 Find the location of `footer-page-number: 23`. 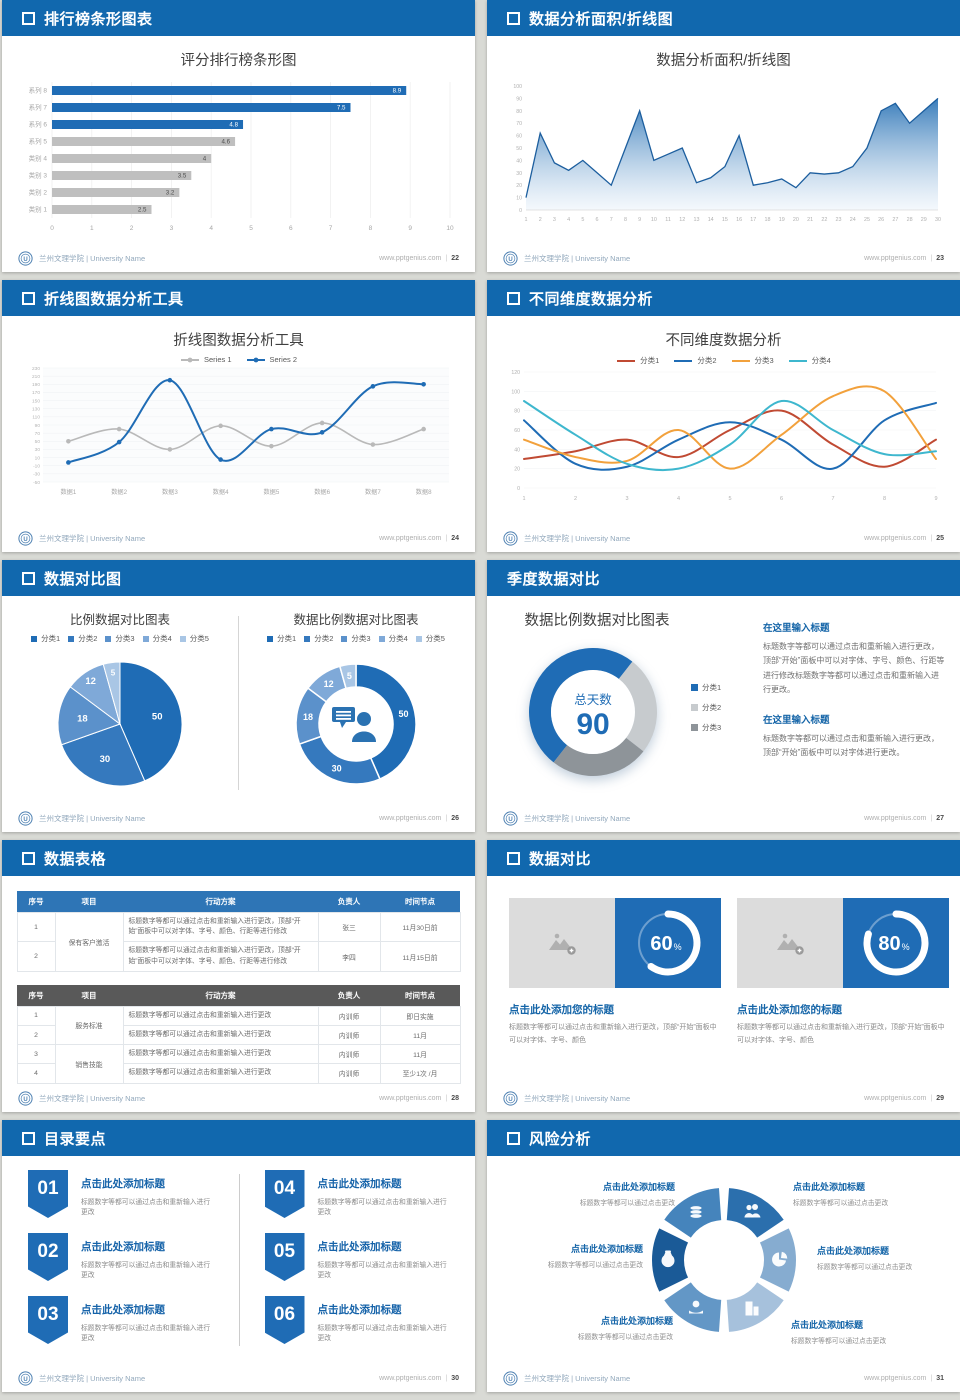

footer-page-number: 23 is located at coordinates (940, 258).